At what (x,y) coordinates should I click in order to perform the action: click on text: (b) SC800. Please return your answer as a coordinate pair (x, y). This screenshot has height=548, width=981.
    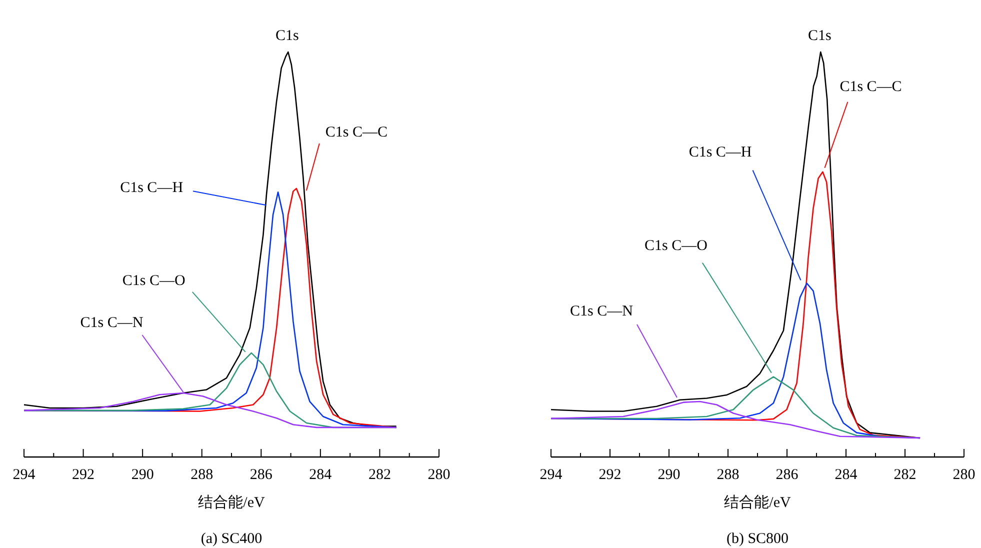
    Looking at the image, I should click on (757, 539).